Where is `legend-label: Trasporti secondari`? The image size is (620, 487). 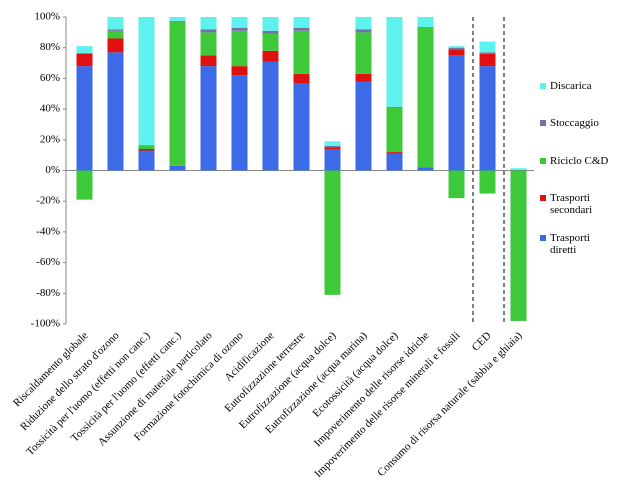 legend-label: Trasporti secondari is located at coordinates (571, 204).